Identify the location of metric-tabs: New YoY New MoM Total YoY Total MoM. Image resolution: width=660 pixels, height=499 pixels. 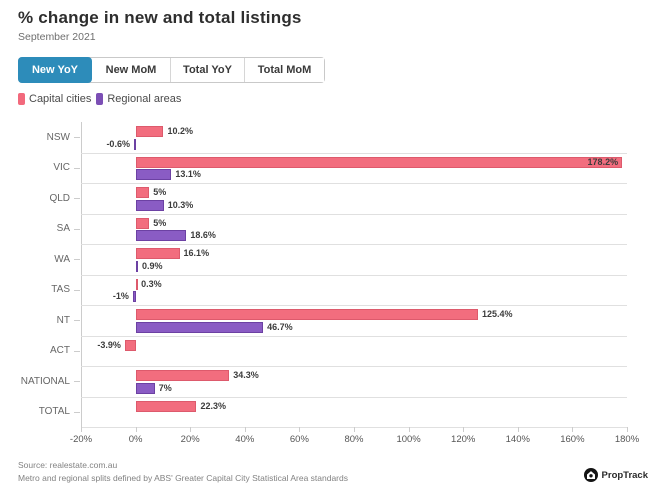
(171, 70).